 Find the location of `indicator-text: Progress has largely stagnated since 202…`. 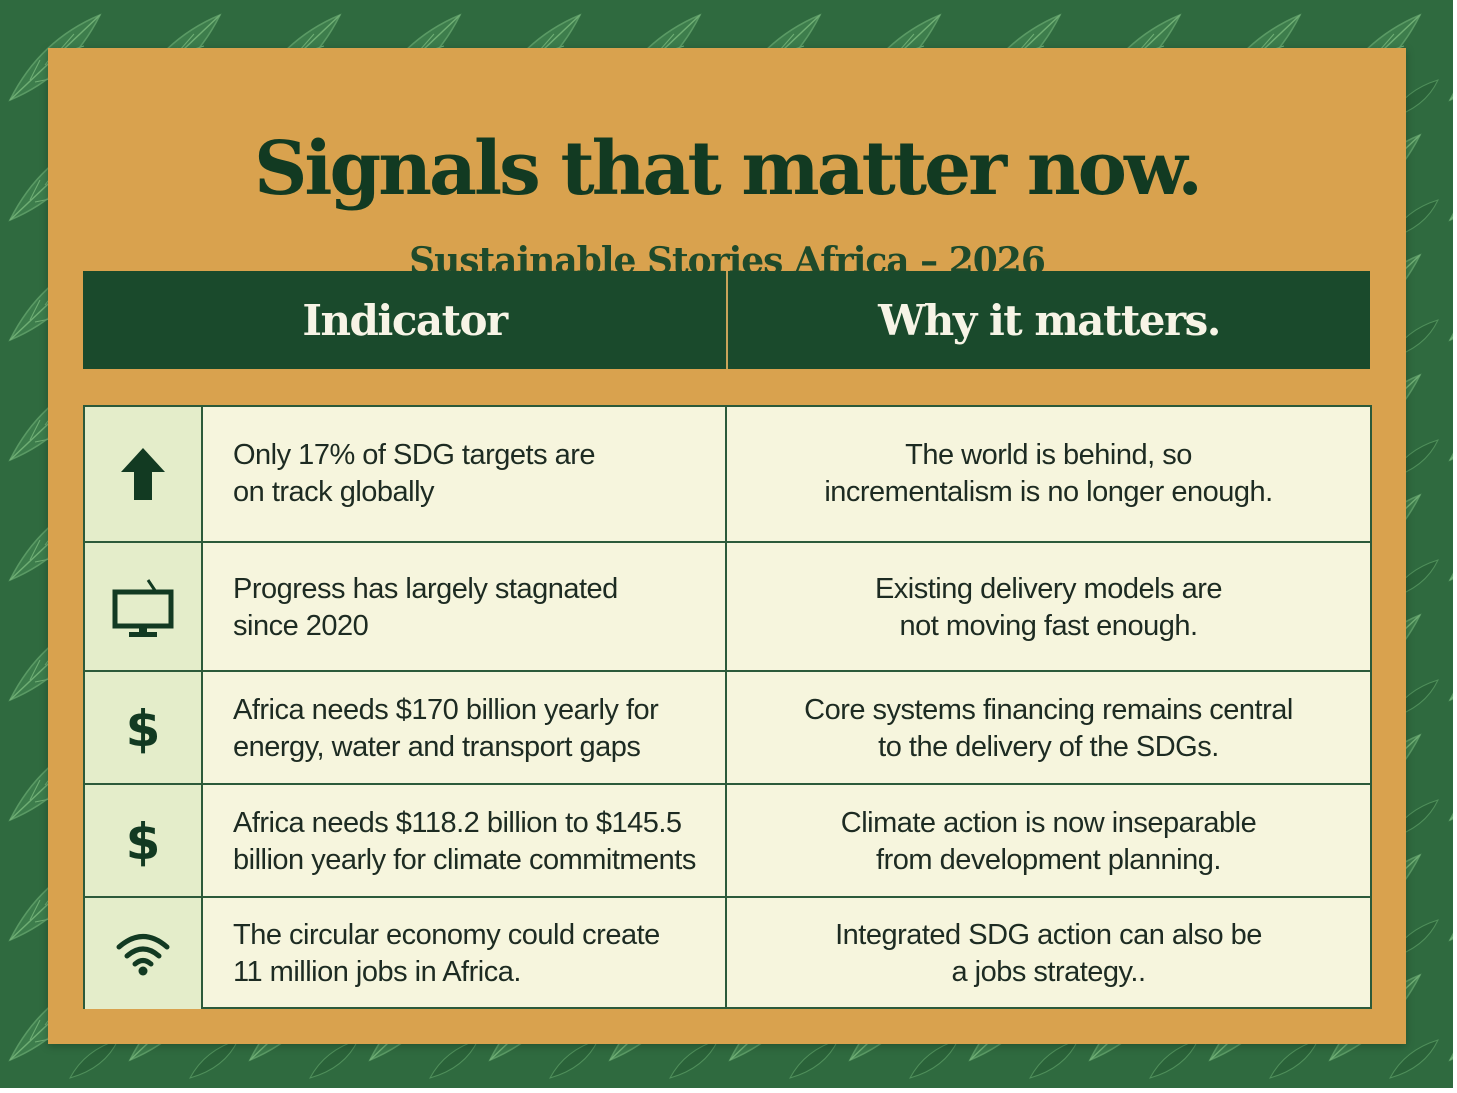

indicator-text: Progress has largely stagnated since 202… is located at coordinates (425, 607).